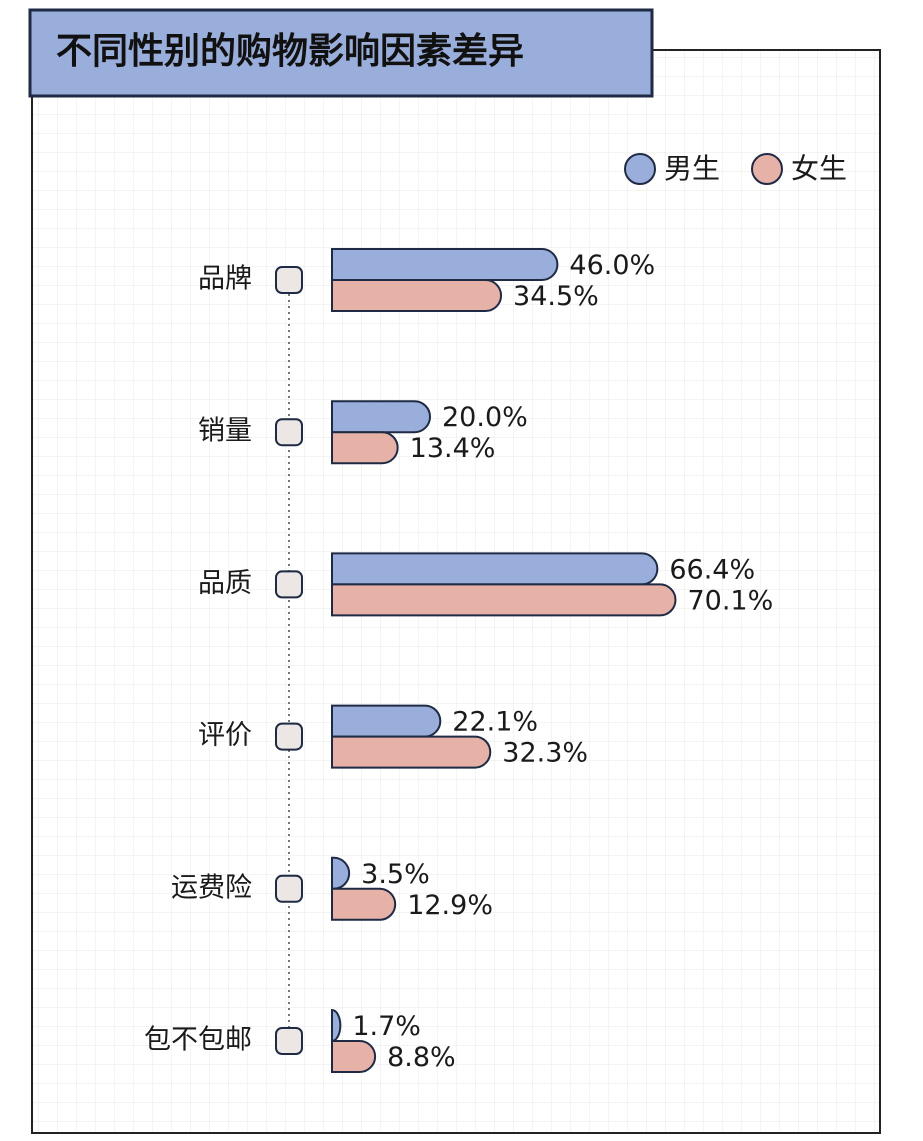 The height and width of the screenshot is (1141, 923). I want to click on legend-label-male: 男生, so click(692, 168).